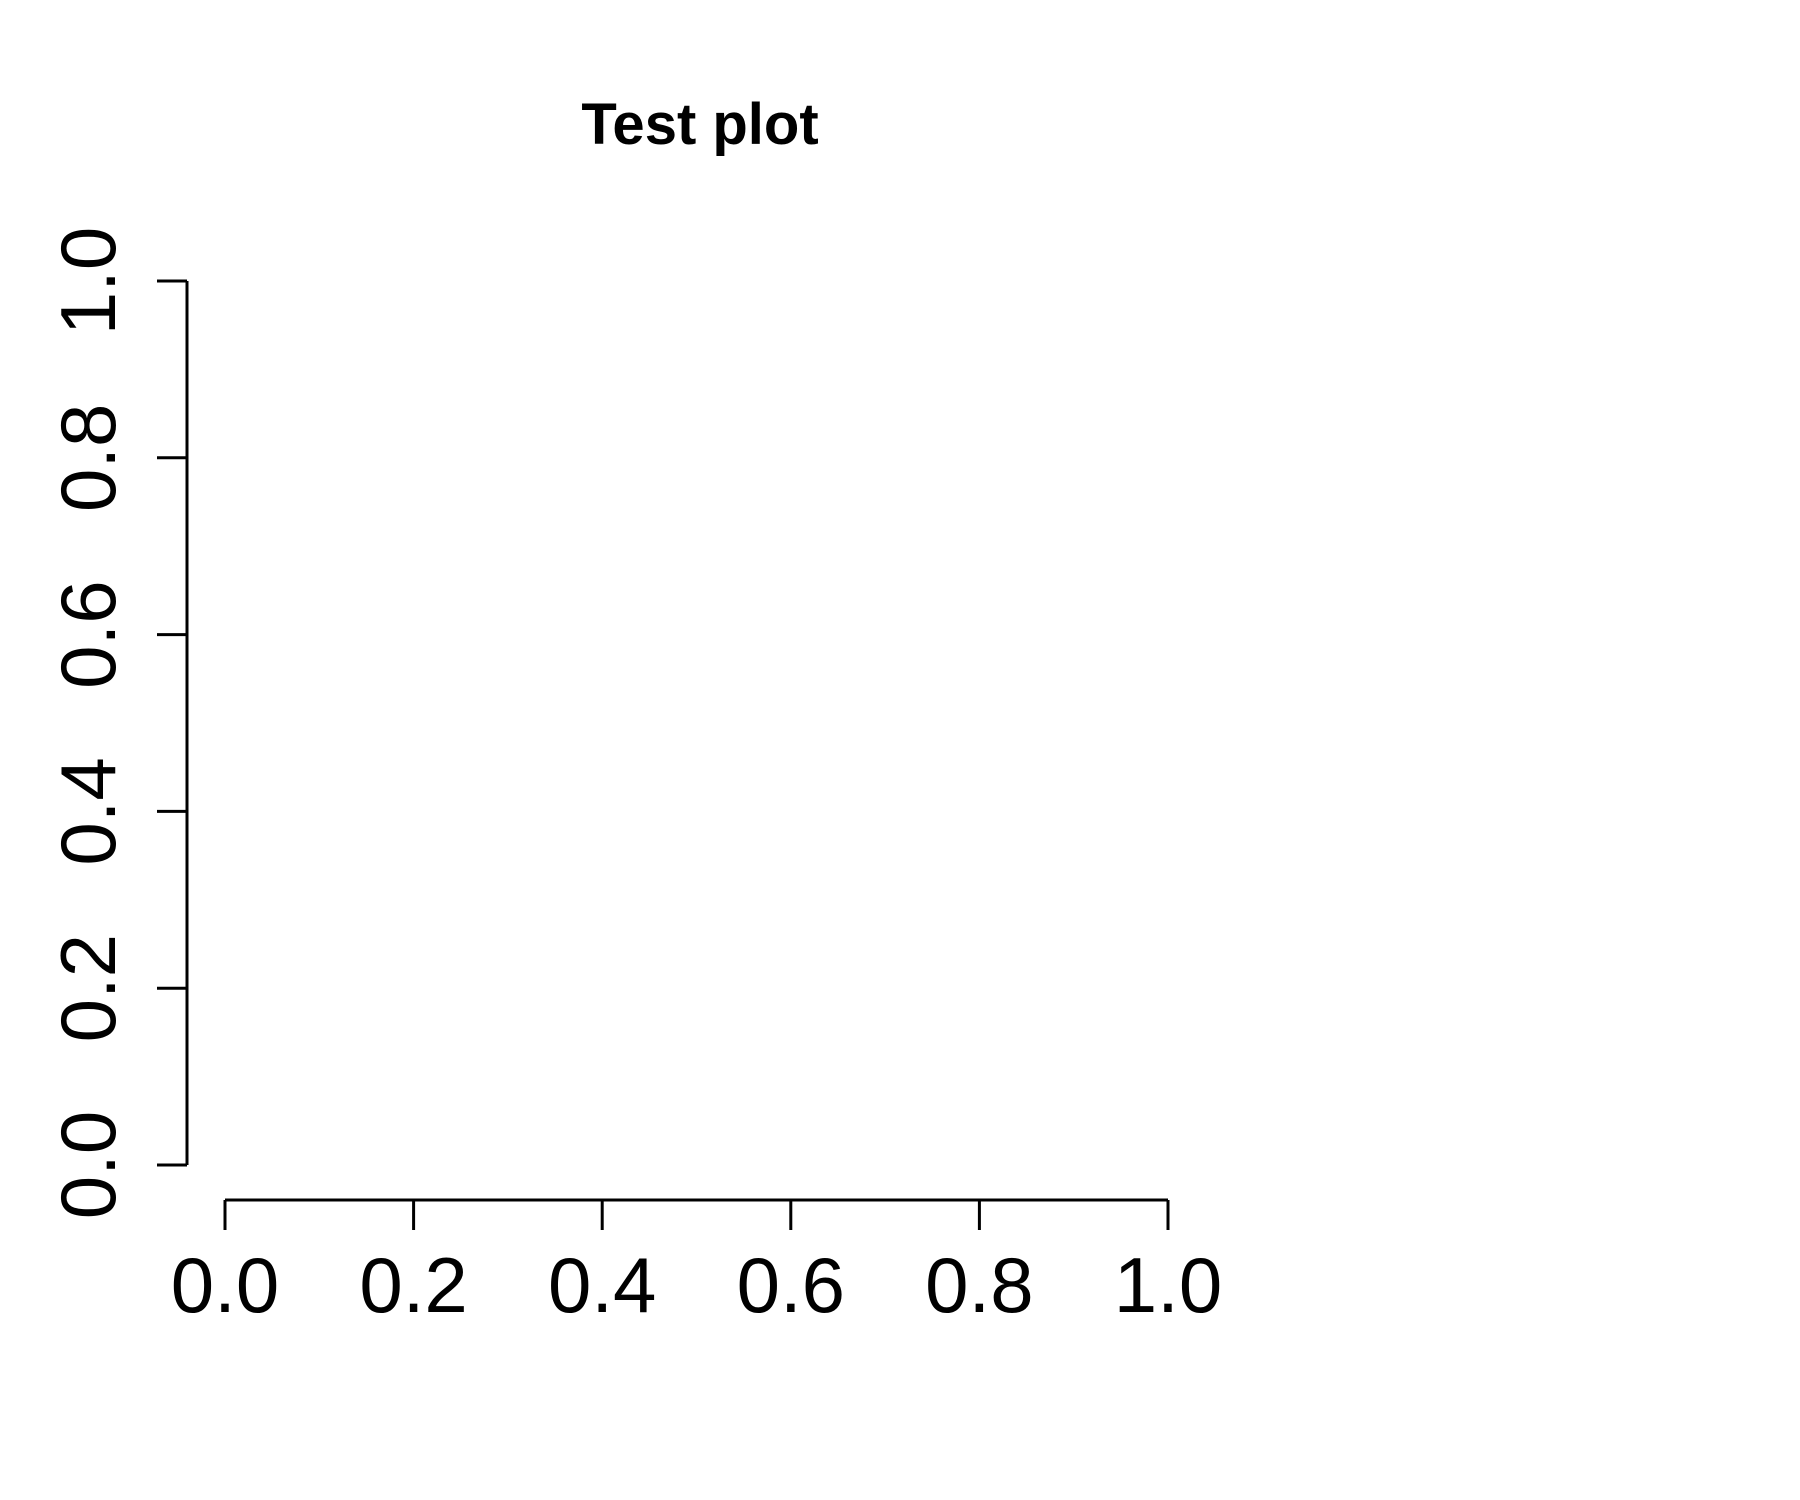  I want to click on y-tick-label: 1.0, so click(88, 281).